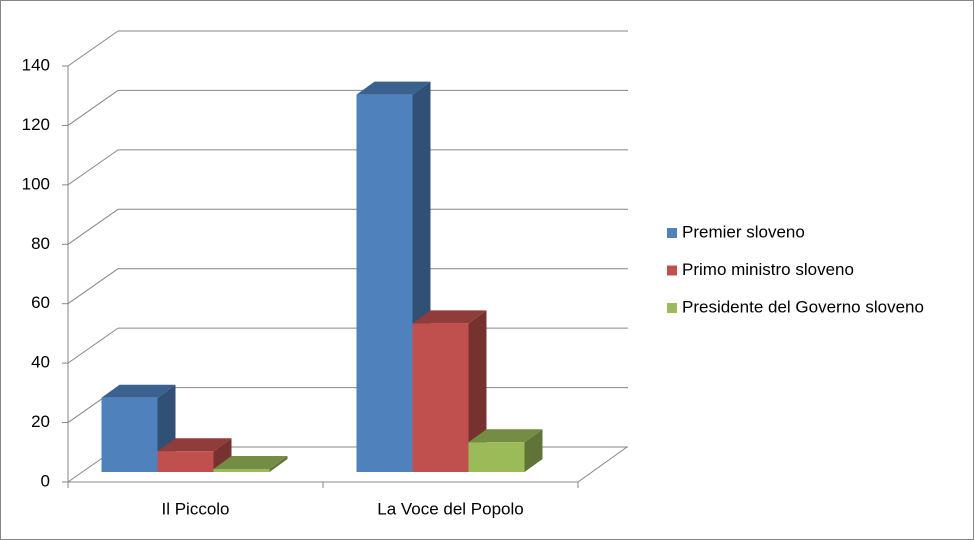  What do you see at coordinates (45, 480) in the screenshot?
I see `y-tick-label: 0` at bounding box center [45, 480].